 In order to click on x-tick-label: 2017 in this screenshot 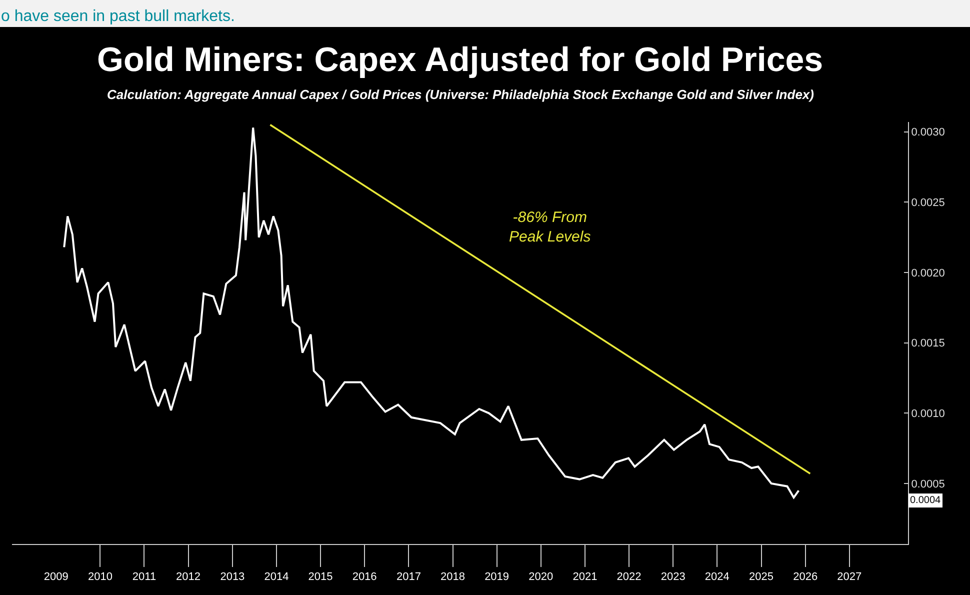, I will do `click(408, 577)`.